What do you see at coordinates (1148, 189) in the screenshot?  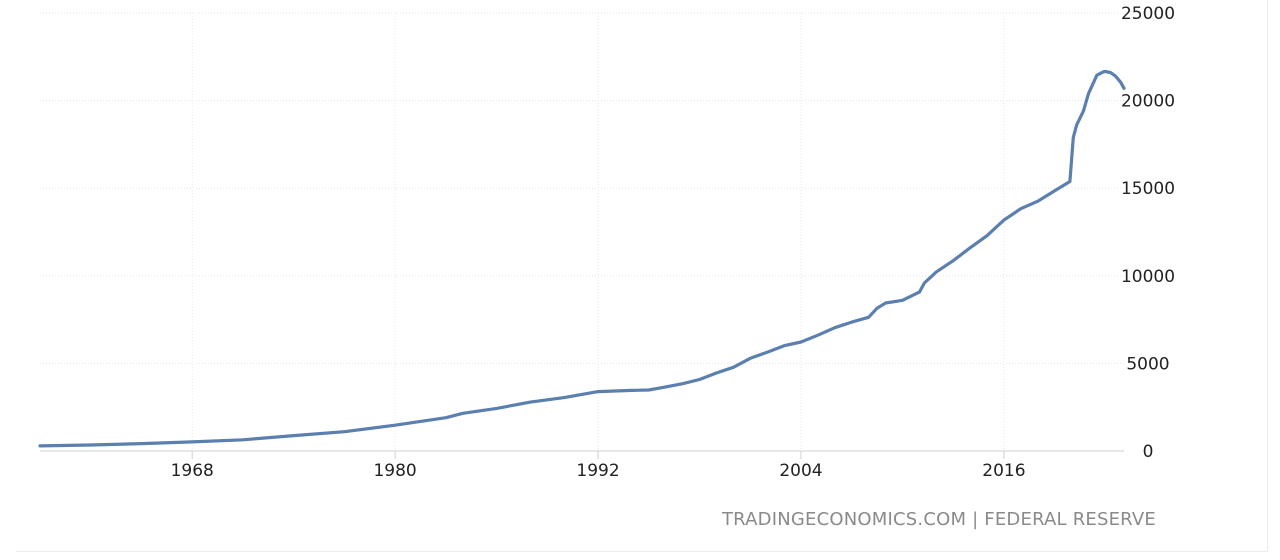 I see `y-tick-label: 15000` at bounding box center [1148, 189].